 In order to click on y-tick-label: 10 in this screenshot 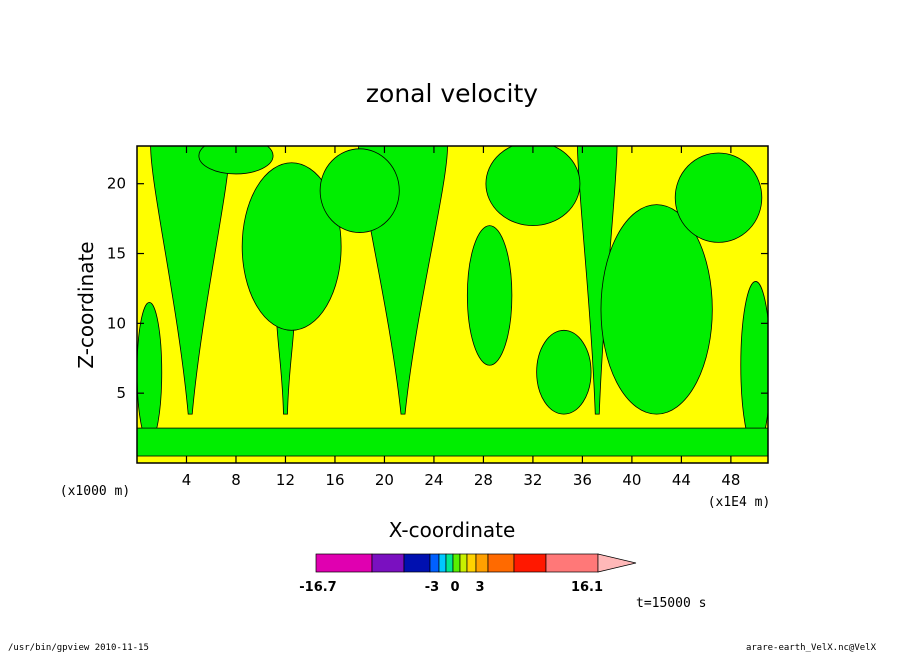, I will do `click(116, 323)`.